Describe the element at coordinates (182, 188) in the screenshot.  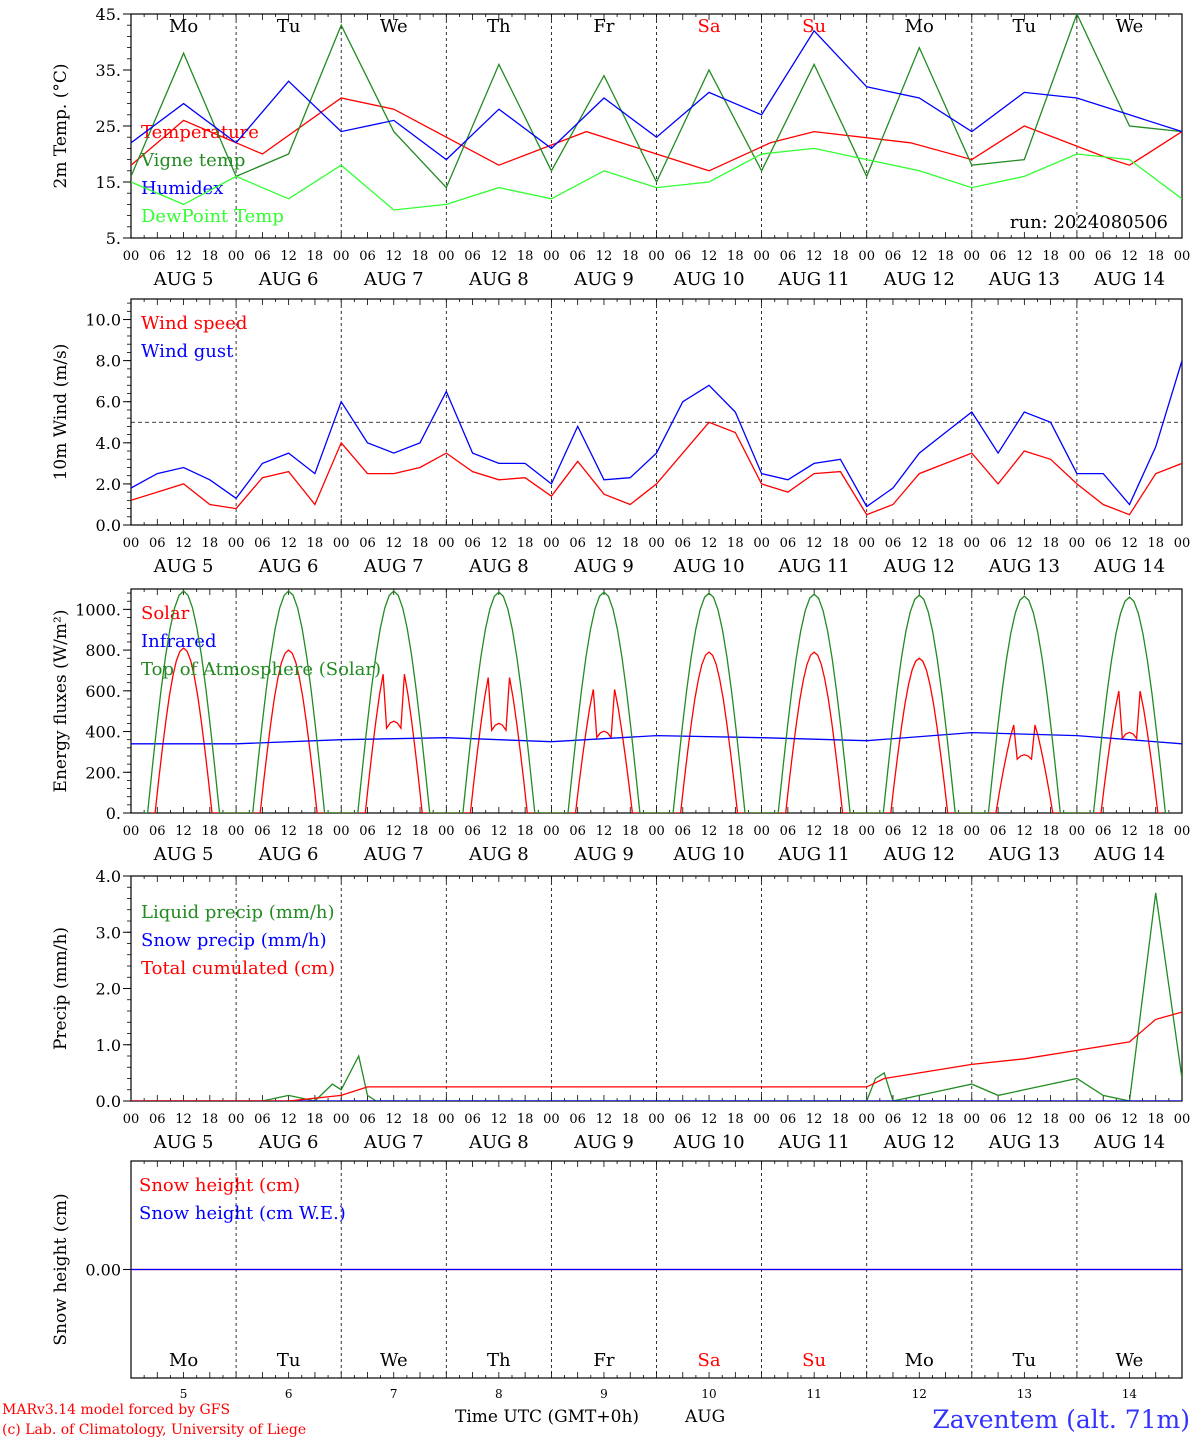
I see `legend-entry: Humidex` at that location.